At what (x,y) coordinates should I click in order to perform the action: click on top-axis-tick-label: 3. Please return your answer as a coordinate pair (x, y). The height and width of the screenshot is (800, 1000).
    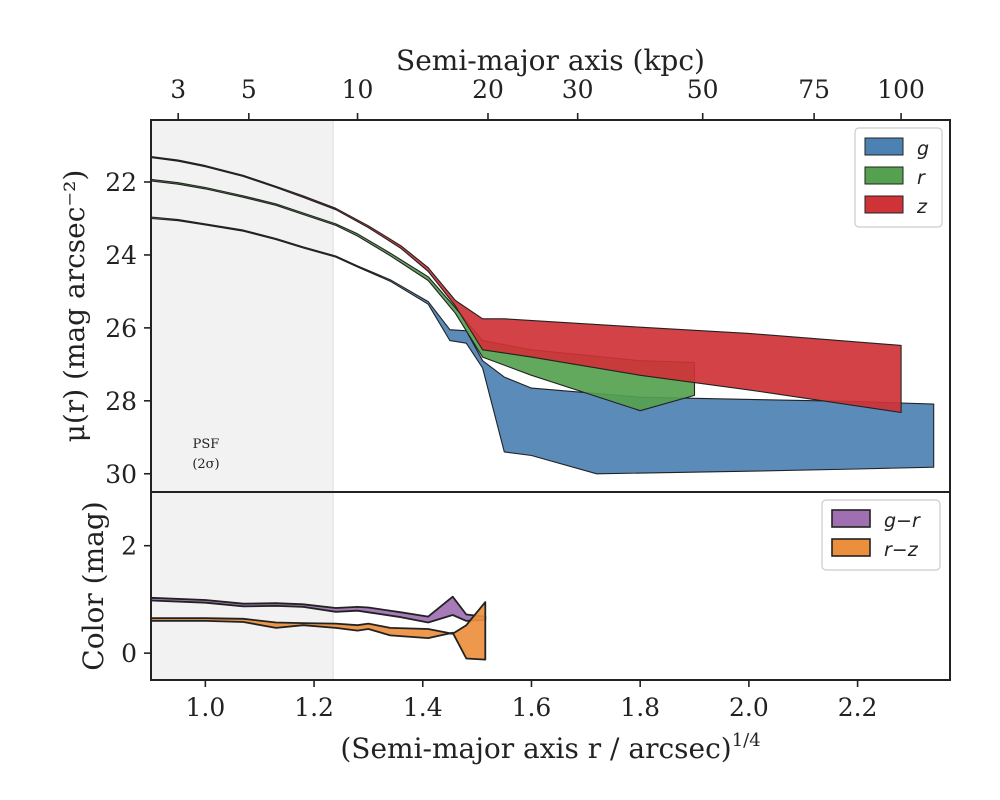
    Looking at the image, I should click on (178, 89).